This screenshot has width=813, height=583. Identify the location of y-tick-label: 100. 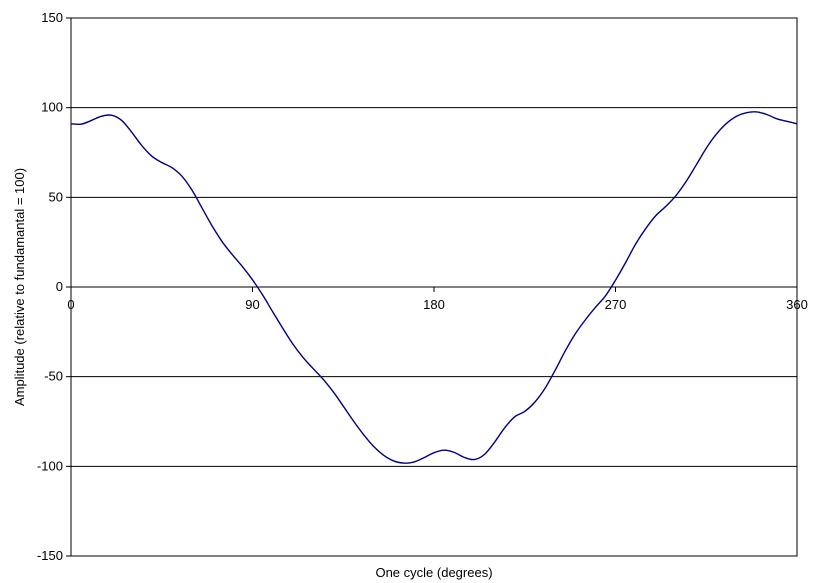
(52, 107).